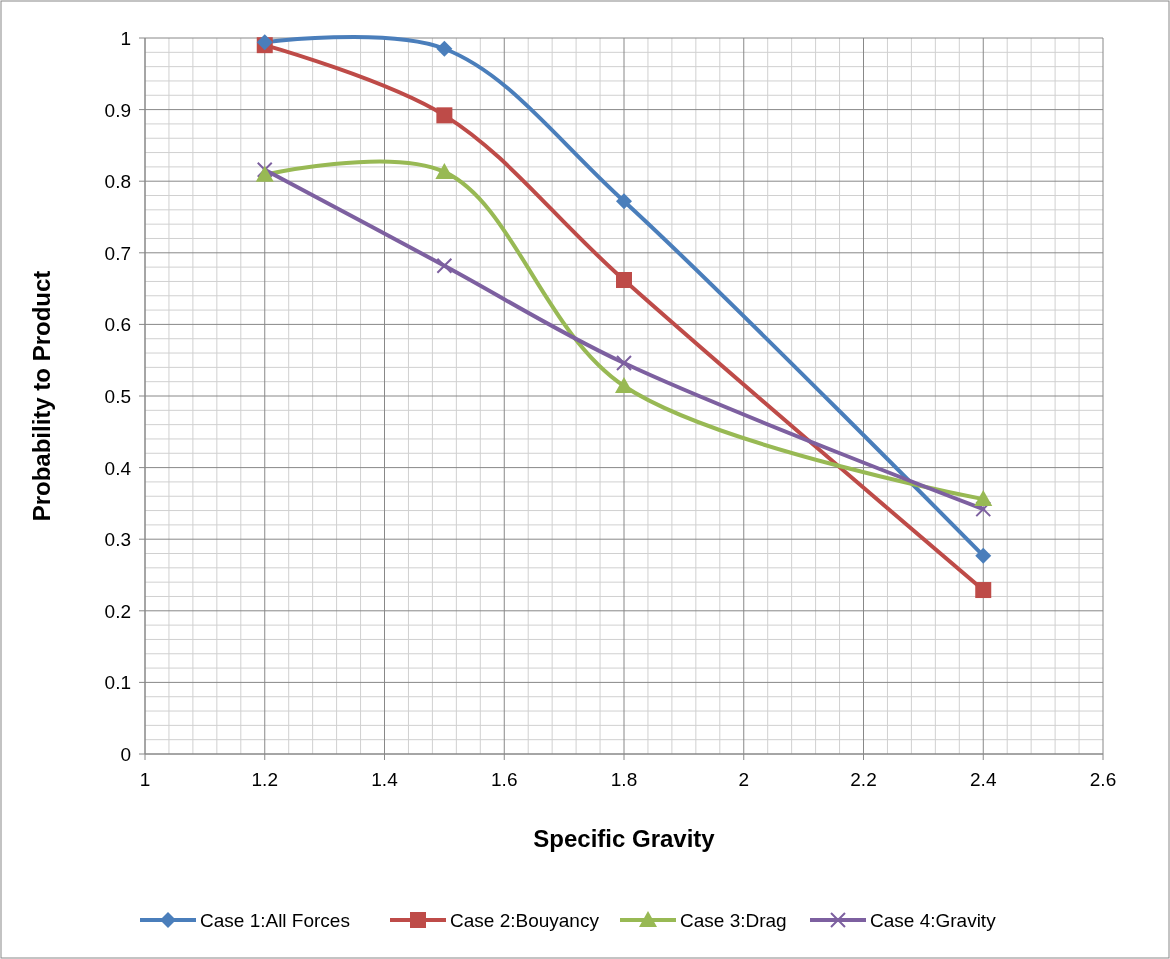 The image size is (1170, 959). Describe the element at coordinates (117, 253) in the screenshot. I see `y-tick-label: 0.7` at that location.